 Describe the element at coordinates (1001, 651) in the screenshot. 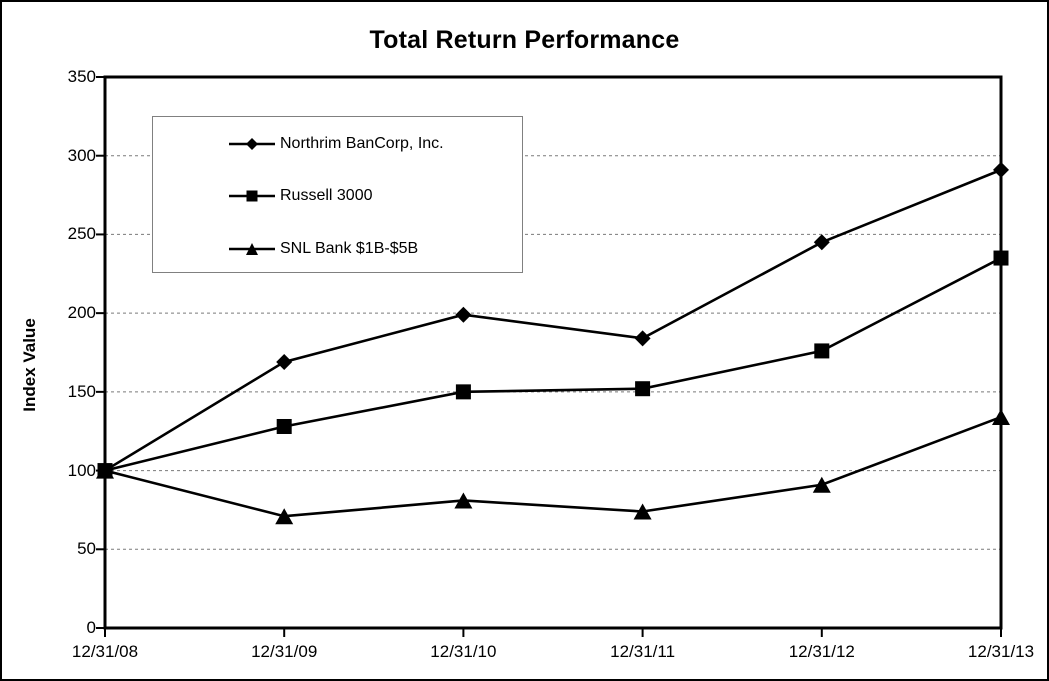

I see `x-tick-label: 12/31/13` at that location.